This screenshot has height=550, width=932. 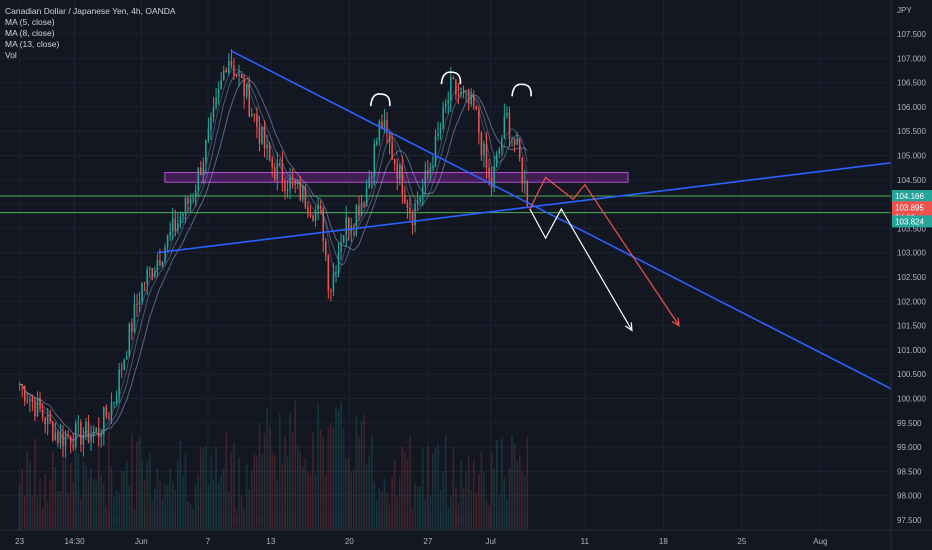 What do you see at coordinates (909, 423) in the screenshot?
I see `price-tick-label: 99.500` at bounding box center [909, 423].